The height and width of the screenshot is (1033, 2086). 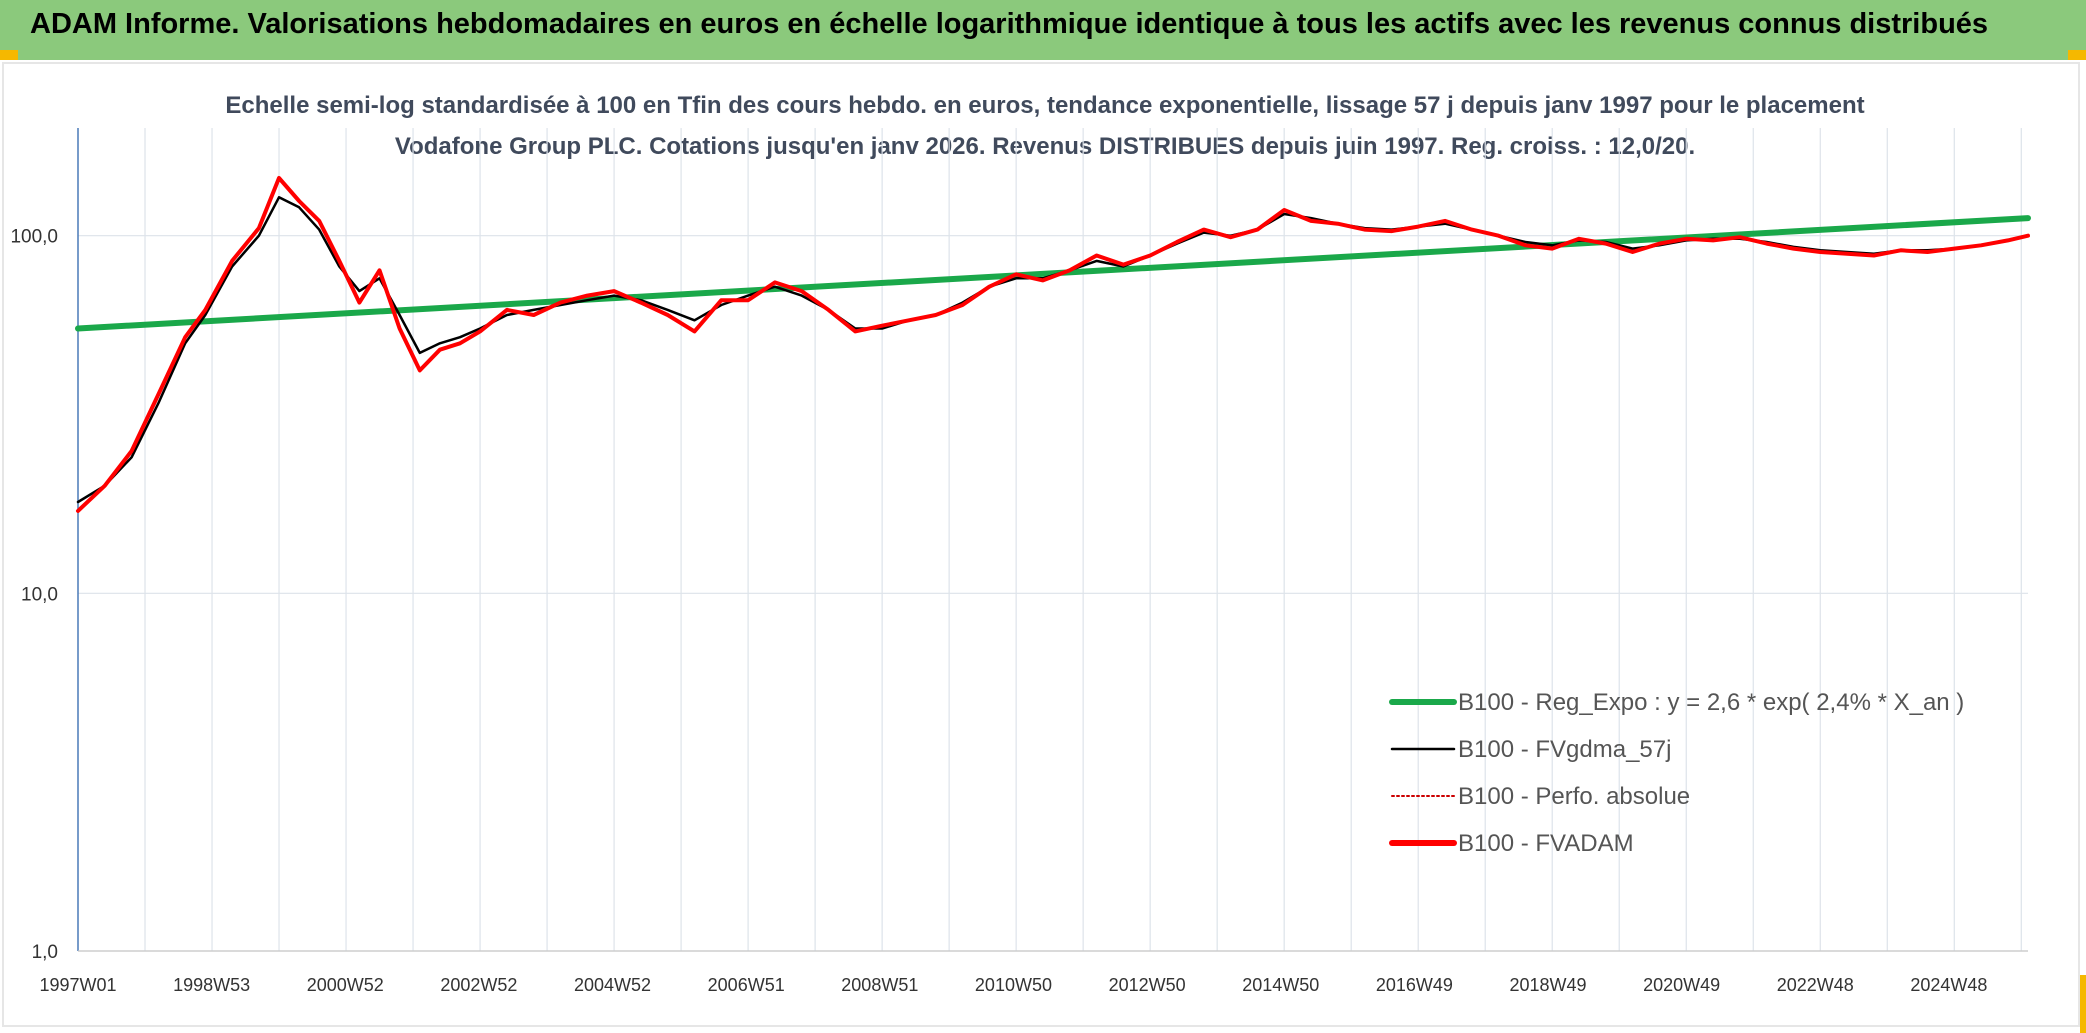 I want to click on x-tick-label: 2020W49, so click(x=1681, y=985).